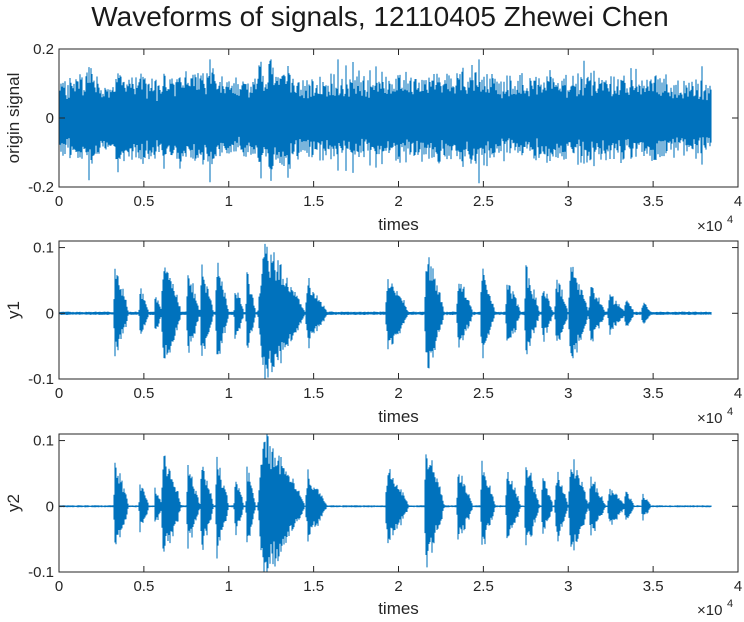  What do you see at coordinates (43, 49) in the screenshot?
I see `y-tick-label: 0.2` at bounding box center [43, 49].